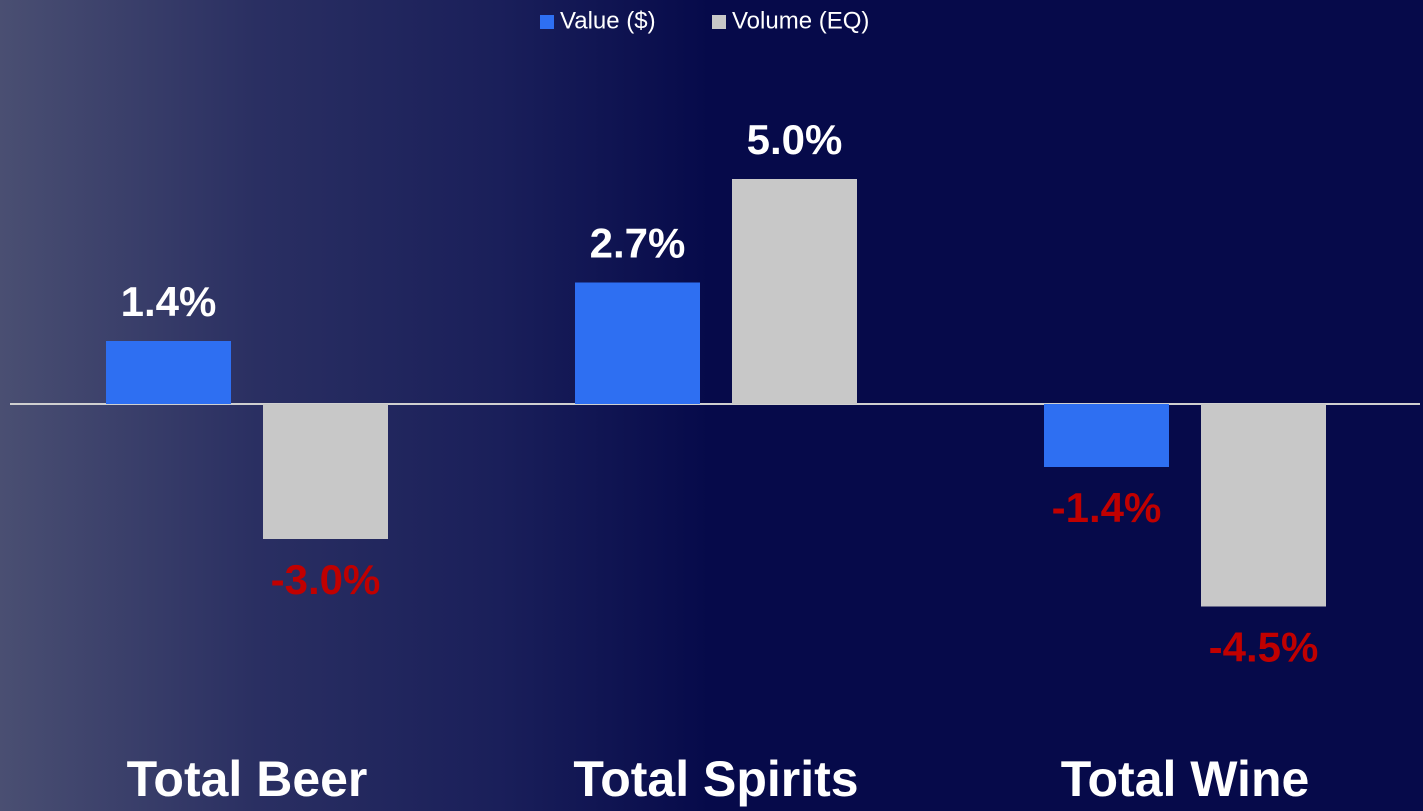 This screenshot has width=1423, height=811. What do you see at coordinates (715, 779) in the screenshot?
I see `category-label: Total Spirits` at bounding box center [715, 779].